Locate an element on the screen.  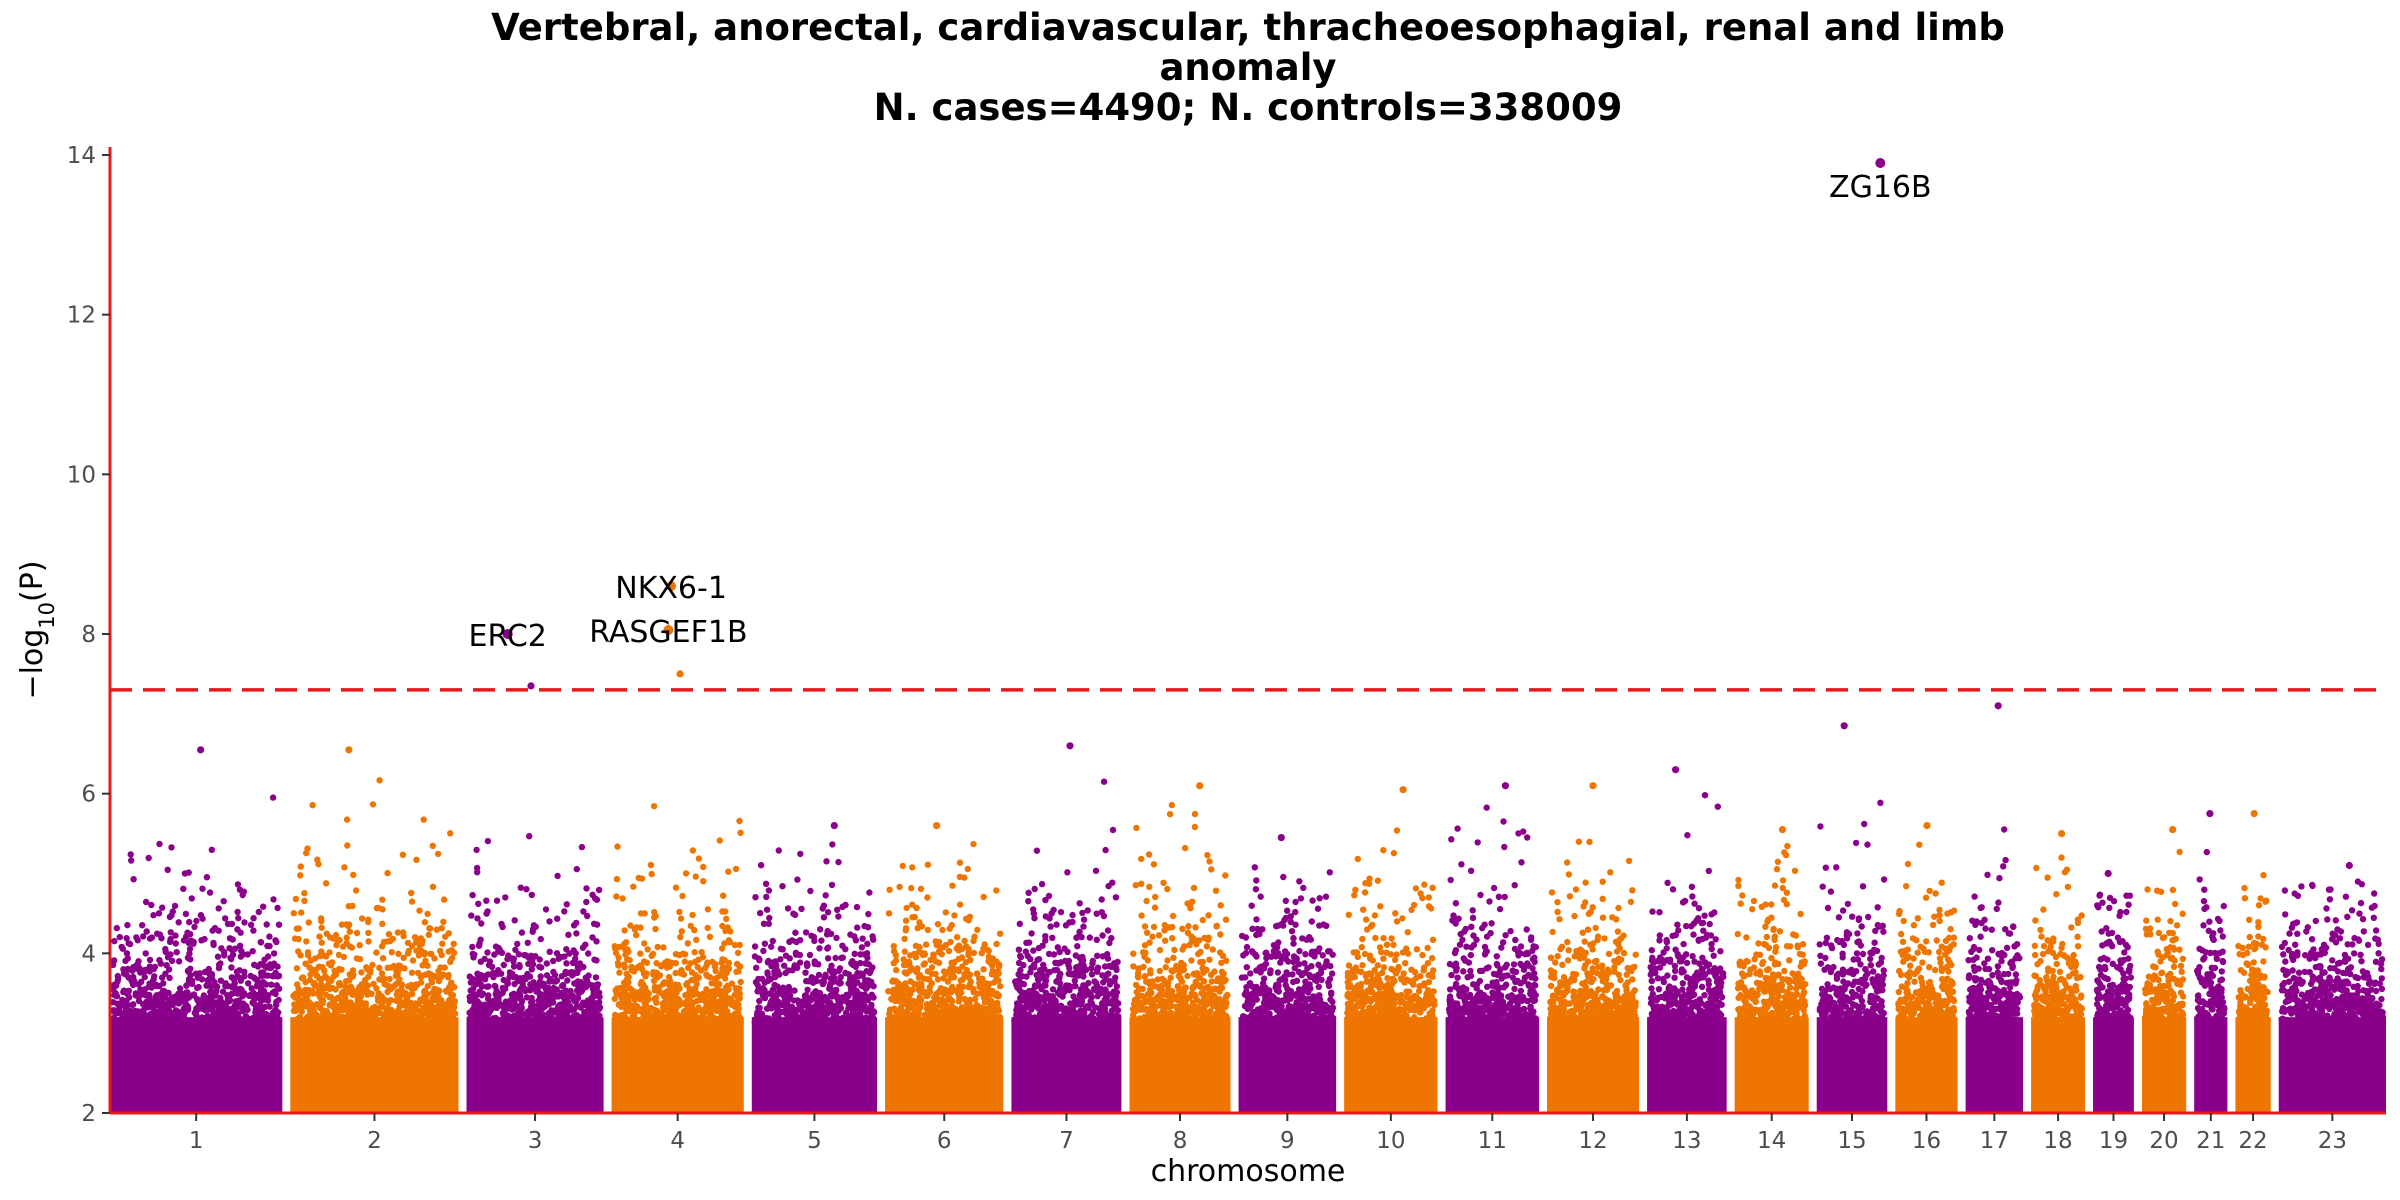
chromosome-1-dense-band is located at coordinates (196, 1065).